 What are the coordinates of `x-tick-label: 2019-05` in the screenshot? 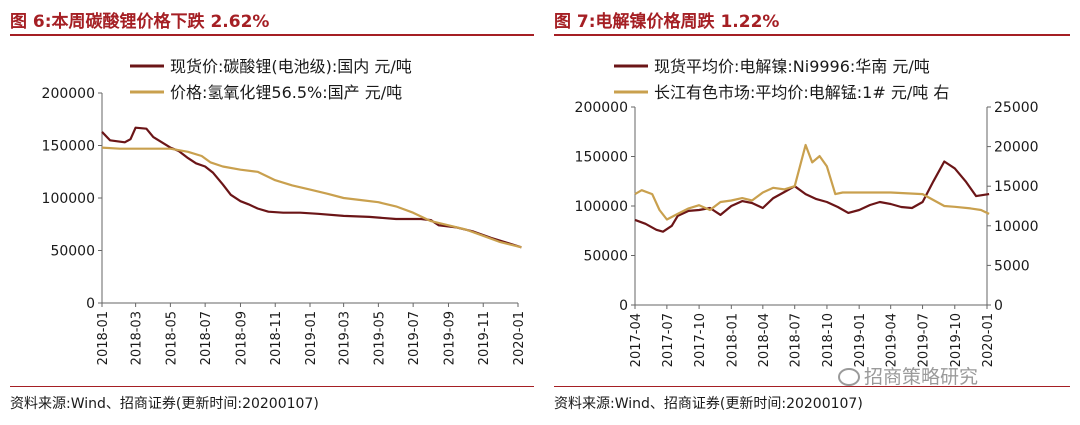 It's located at (379, 338).